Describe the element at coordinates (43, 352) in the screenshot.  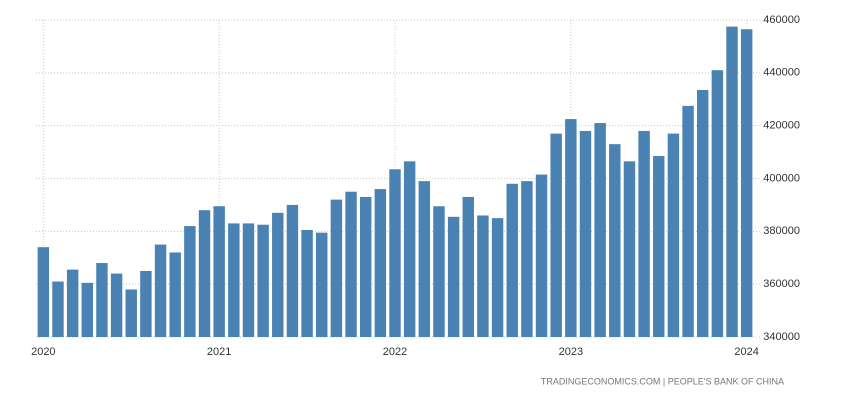
I see `x-tick-label: 2020` at that location.